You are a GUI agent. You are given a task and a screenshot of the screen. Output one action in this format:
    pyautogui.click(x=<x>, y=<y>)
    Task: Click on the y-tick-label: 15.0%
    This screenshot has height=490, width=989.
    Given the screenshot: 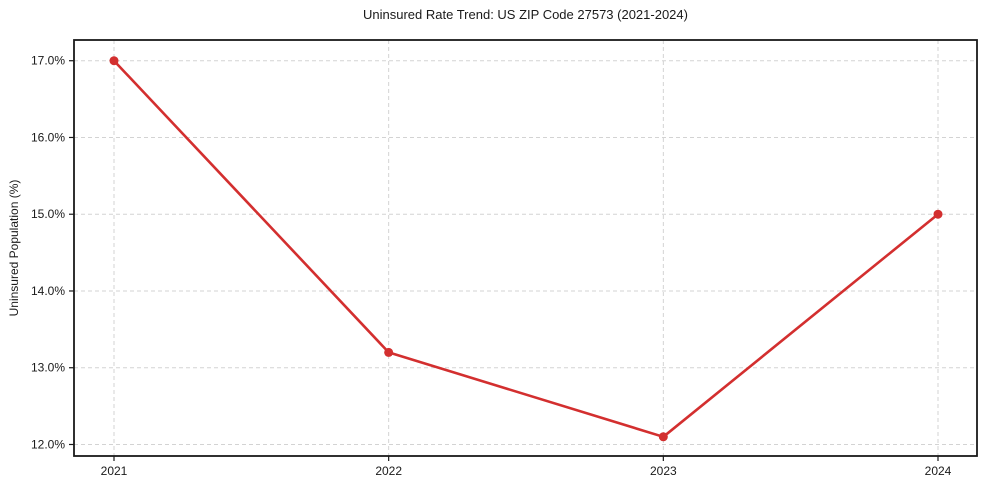 What is the action you would take?
    pyautogui.click(x=48, y=214)
    